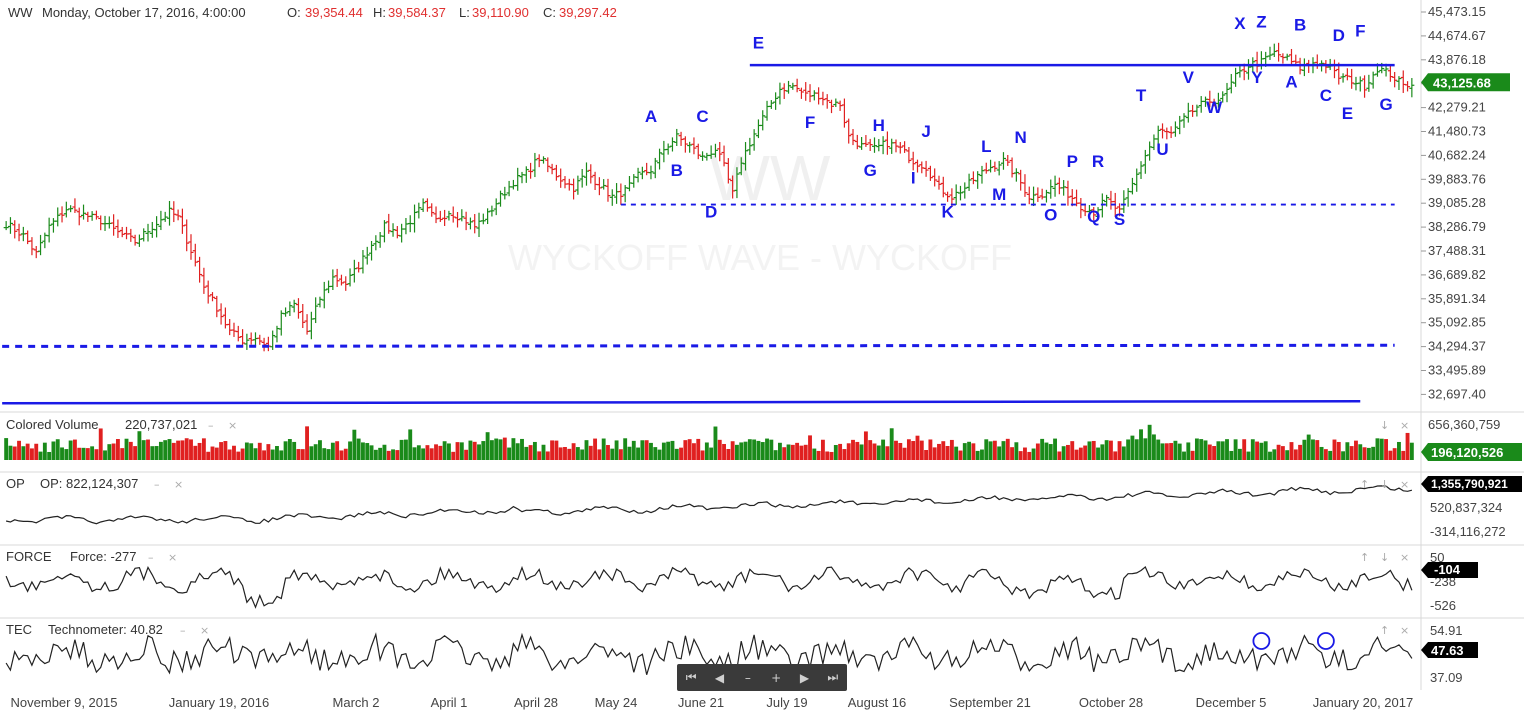 Image resolution: width=1524 pixels, height=713 pixels. I want to click on wave-label-y: Y, so click(1257, 77).